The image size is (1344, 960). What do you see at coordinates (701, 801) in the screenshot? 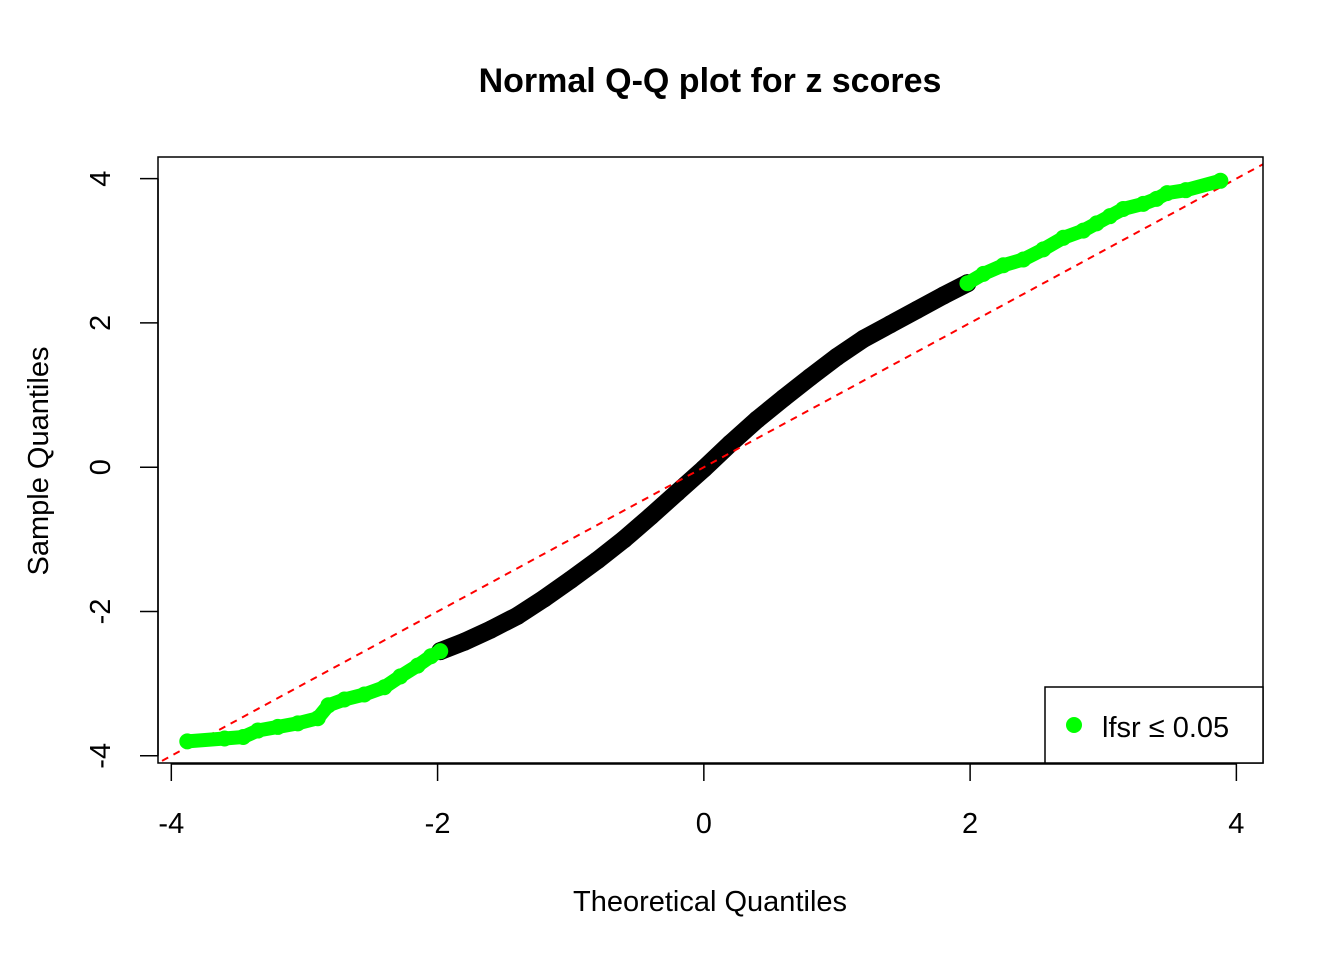
I see `x-axis: -4 -2 0 2 4` at bounding box center [701, 801].